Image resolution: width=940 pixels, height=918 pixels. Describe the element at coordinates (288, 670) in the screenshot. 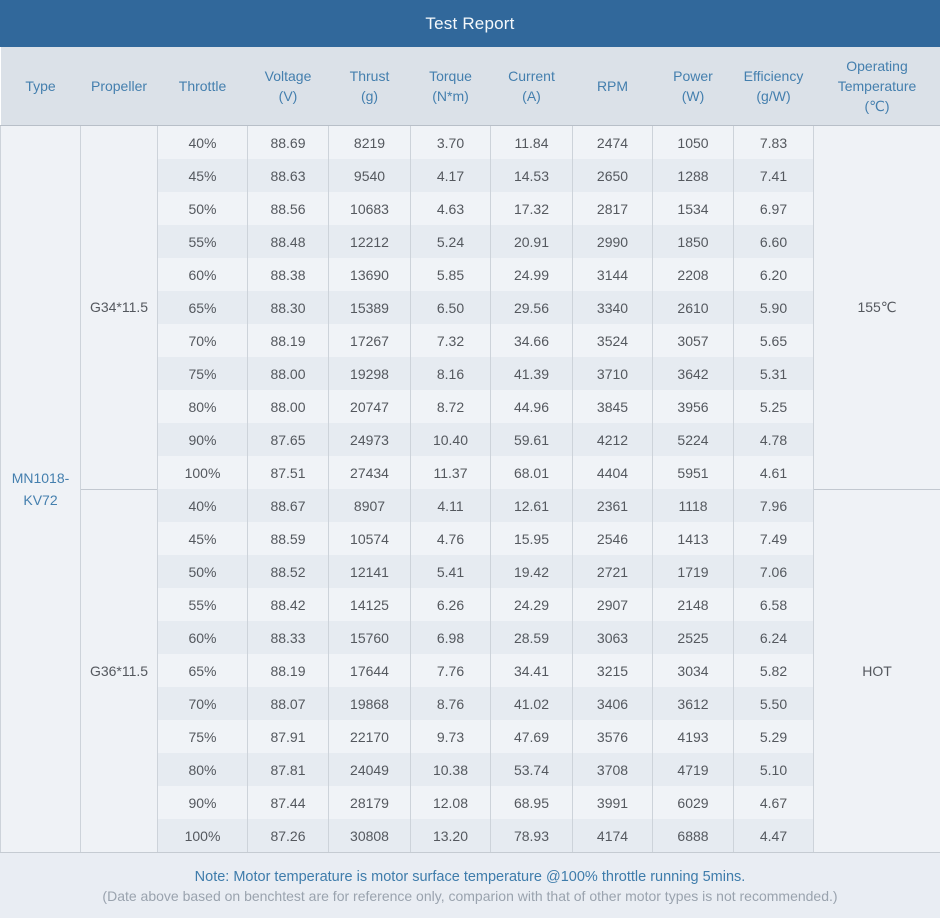

I see `voltage-cell: 88.19` at that location.